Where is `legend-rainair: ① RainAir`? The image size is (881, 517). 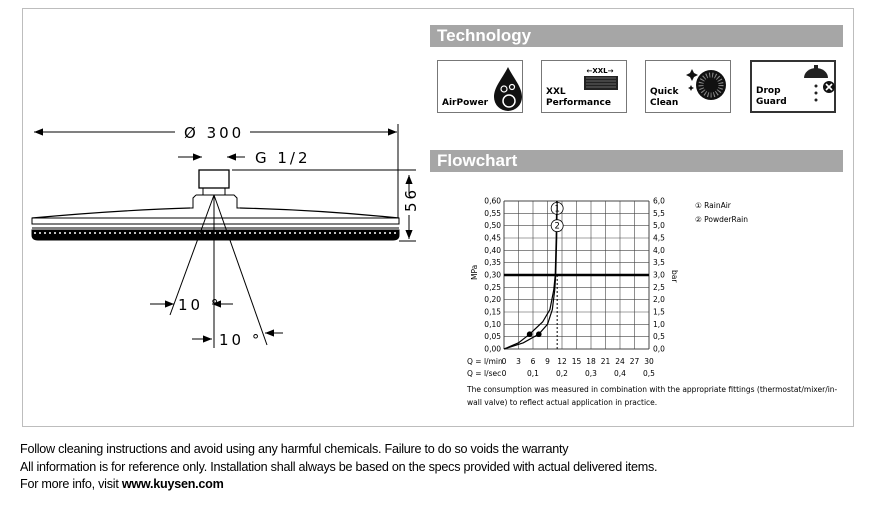
legend-rainair: ① RainAir is located at coordinates (713, 205).